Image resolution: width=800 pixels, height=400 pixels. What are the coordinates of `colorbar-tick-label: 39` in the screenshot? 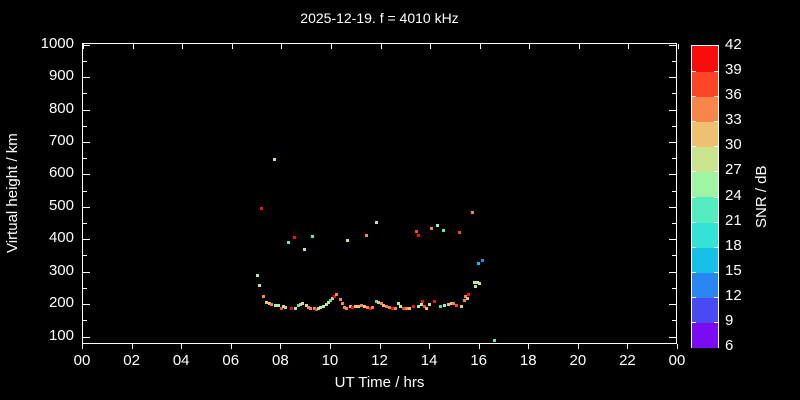 It's located at (733, 70).